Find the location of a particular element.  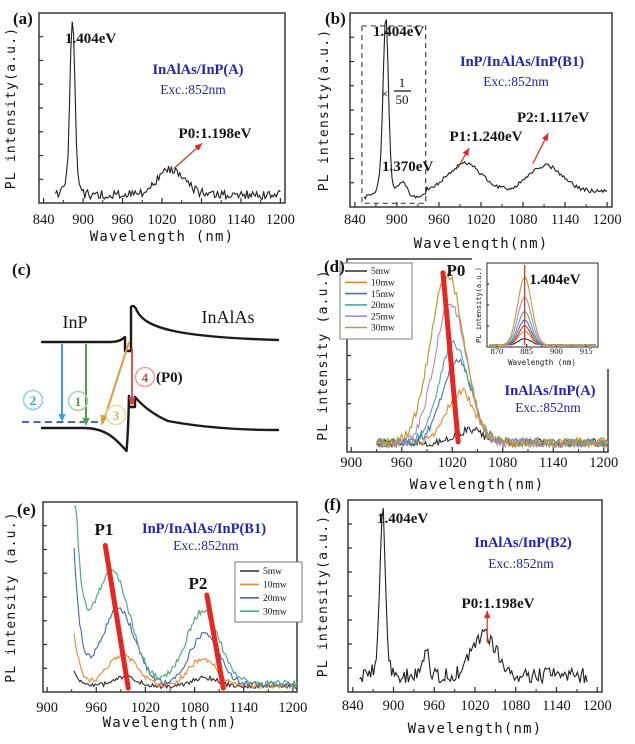

inalas-material-label: InAlAs is located at coordinates (228, 317).